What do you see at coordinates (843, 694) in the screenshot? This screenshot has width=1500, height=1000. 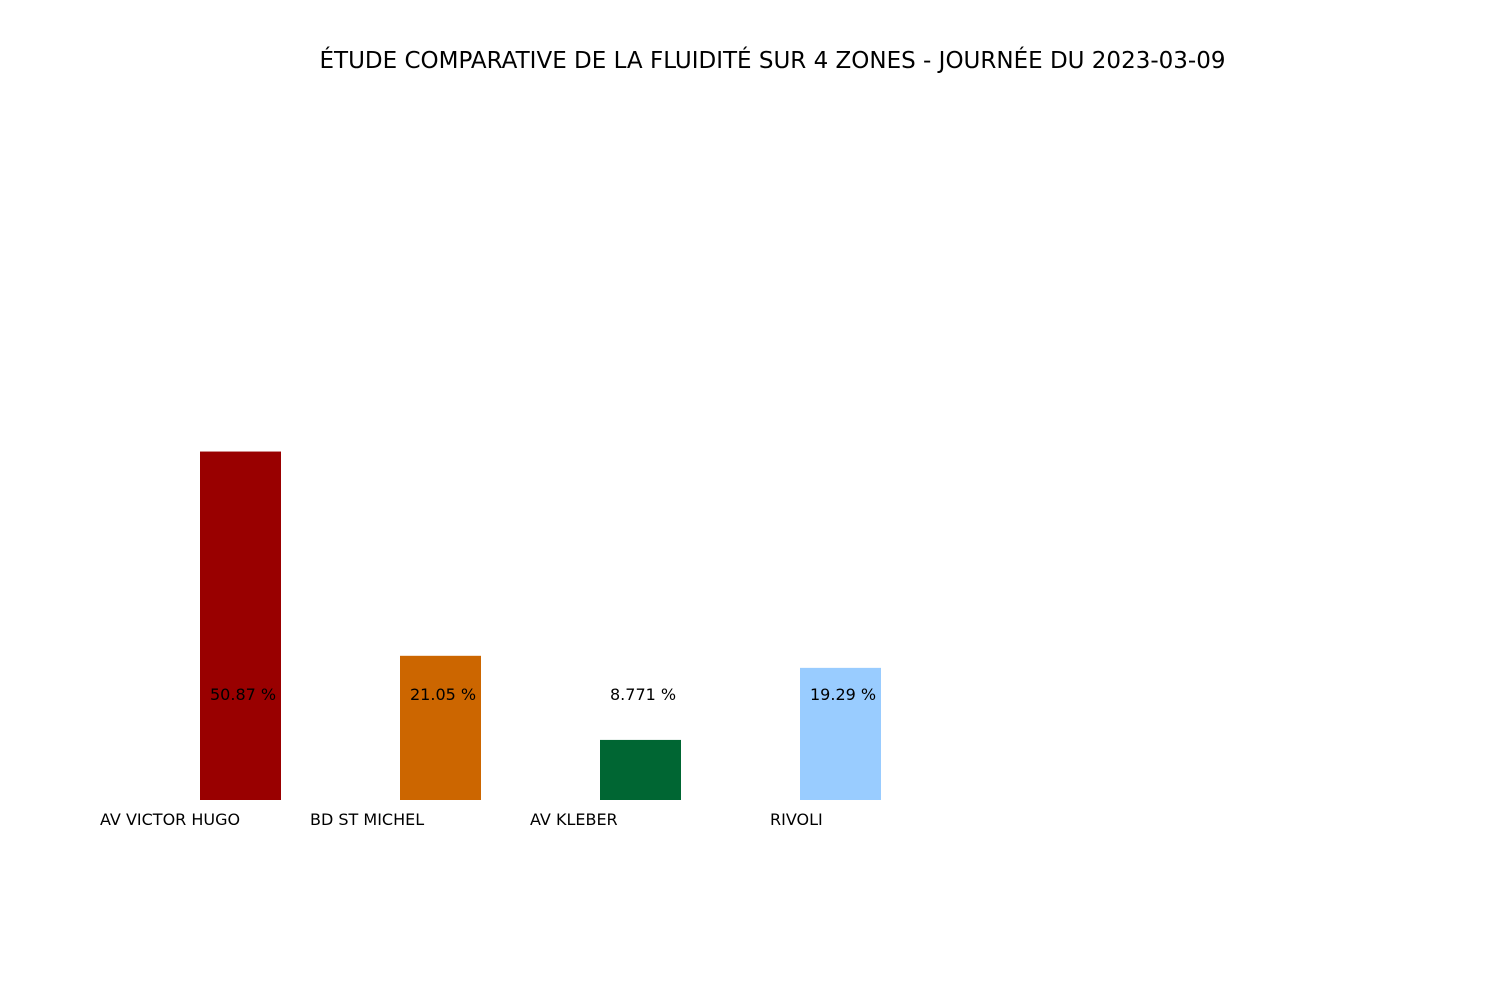 I see `data-label-4: 19.29 %` at bounding box center [843, 694].